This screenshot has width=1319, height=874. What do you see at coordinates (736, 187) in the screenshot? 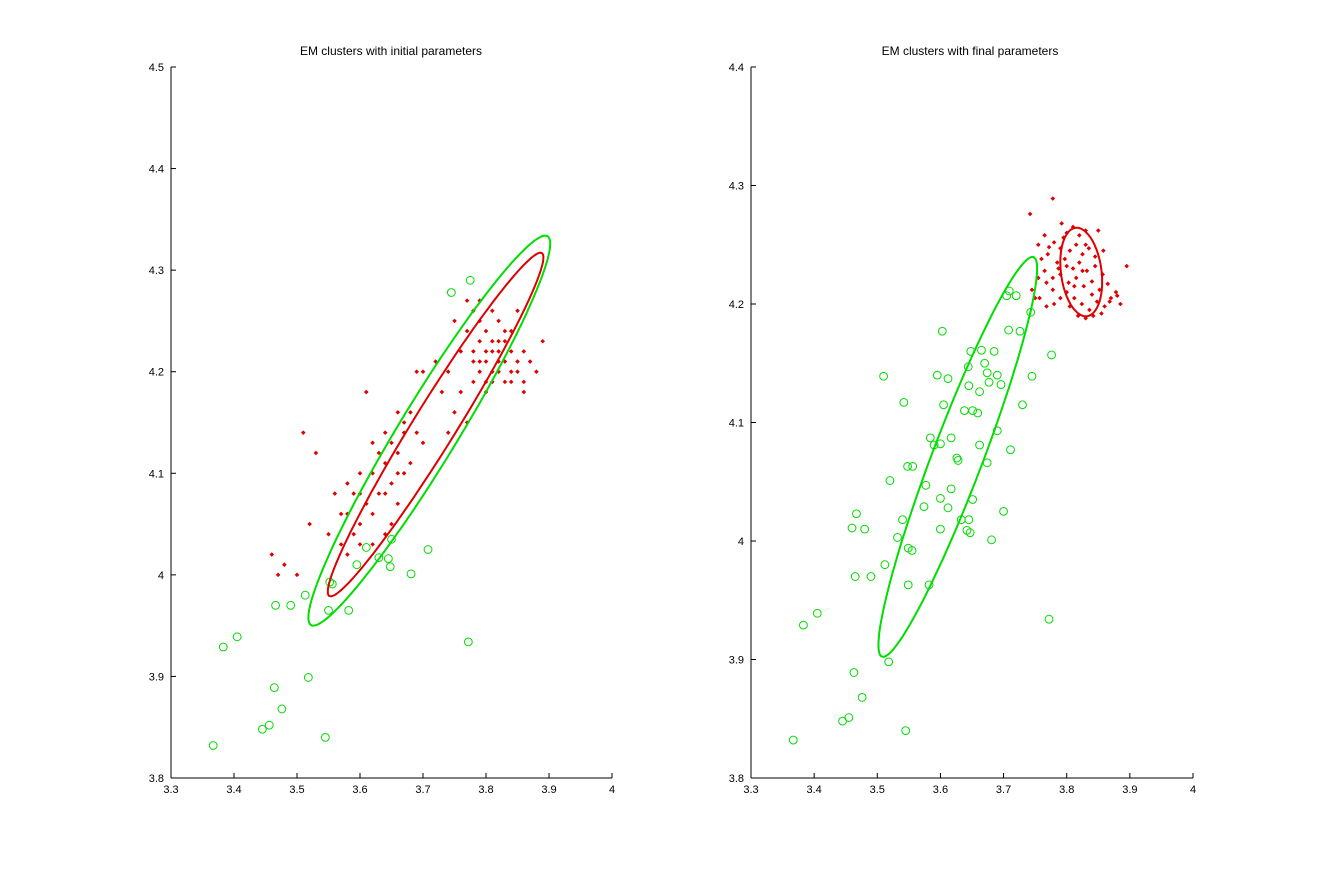
I see `right-y-tick-label-5: 4.3` at bounding box center [736, 187].